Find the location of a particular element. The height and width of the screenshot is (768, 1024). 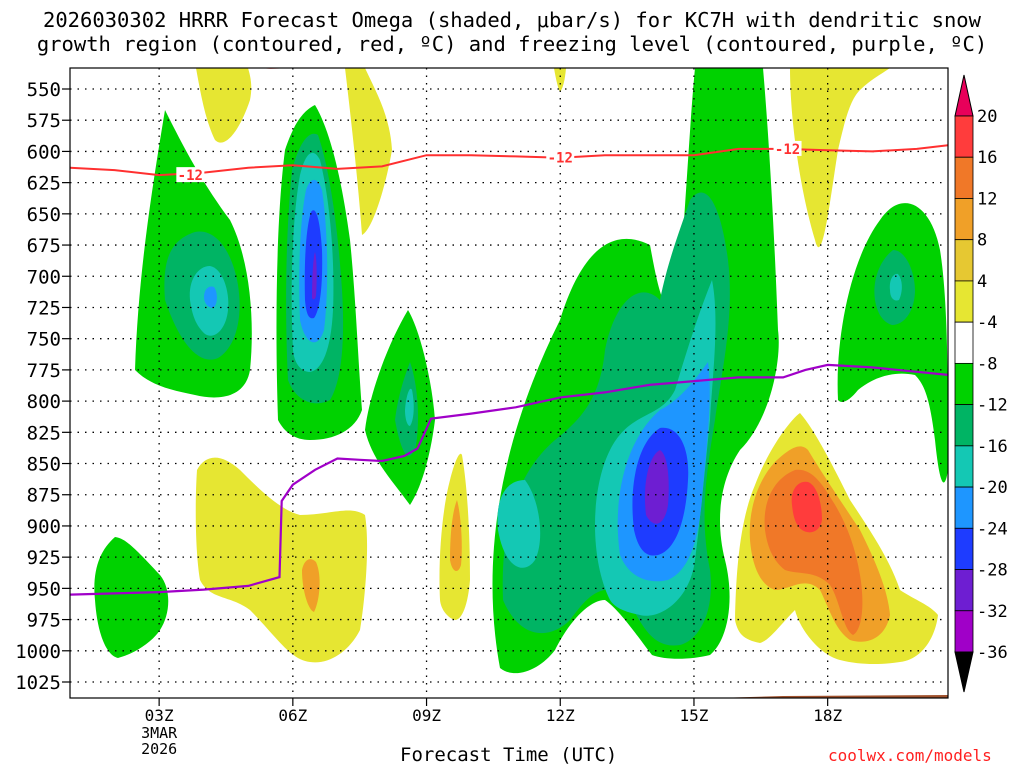

y-tick-label-650: 650 is located at coordinates (44, 215).